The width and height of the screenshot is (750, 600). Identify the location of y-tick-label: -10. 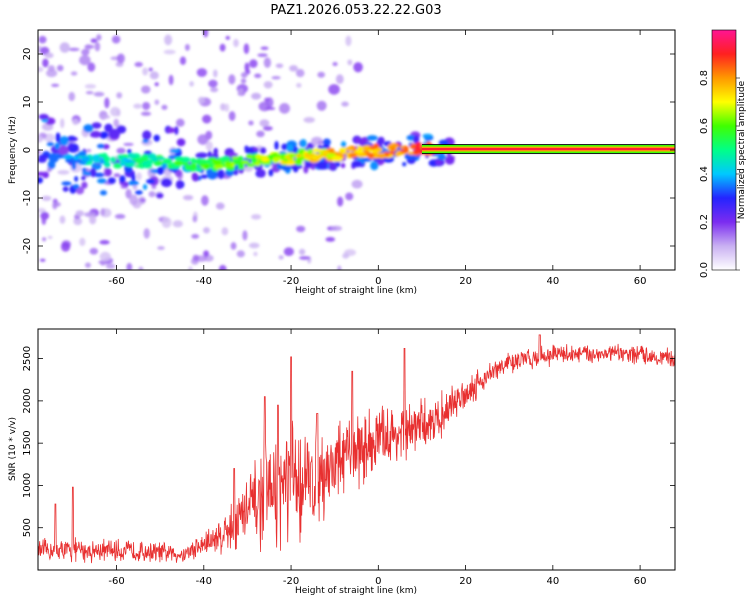
(27, 198).